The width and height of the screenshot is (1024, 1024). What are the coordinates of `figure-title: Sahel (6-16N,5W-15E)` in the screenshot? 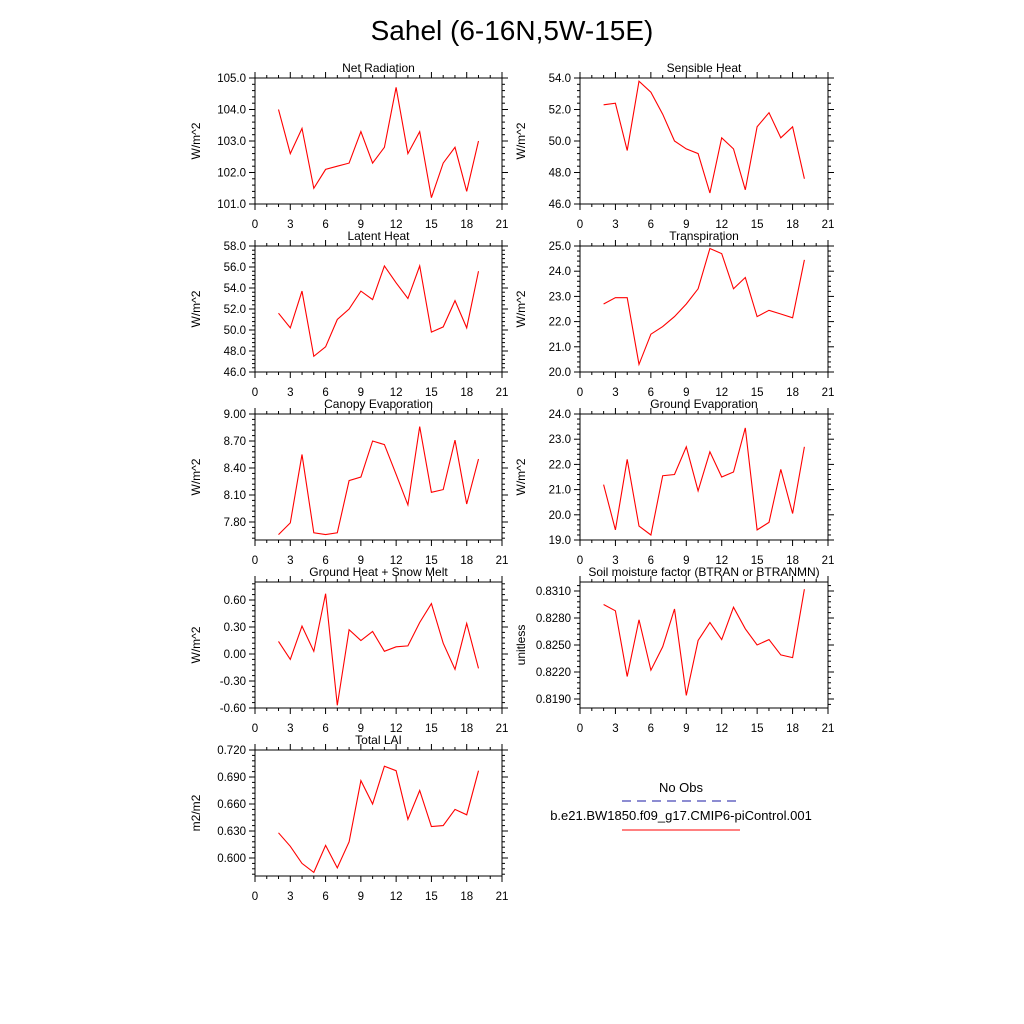 It's located at (512, 30).